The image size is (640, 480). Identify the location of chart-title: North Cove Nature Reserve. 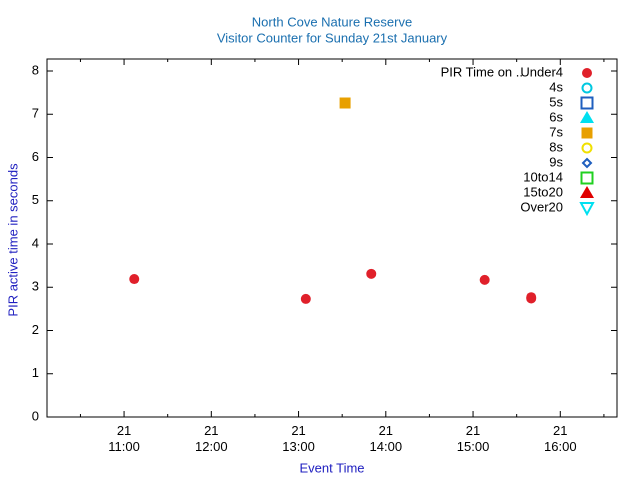
(332, 21).